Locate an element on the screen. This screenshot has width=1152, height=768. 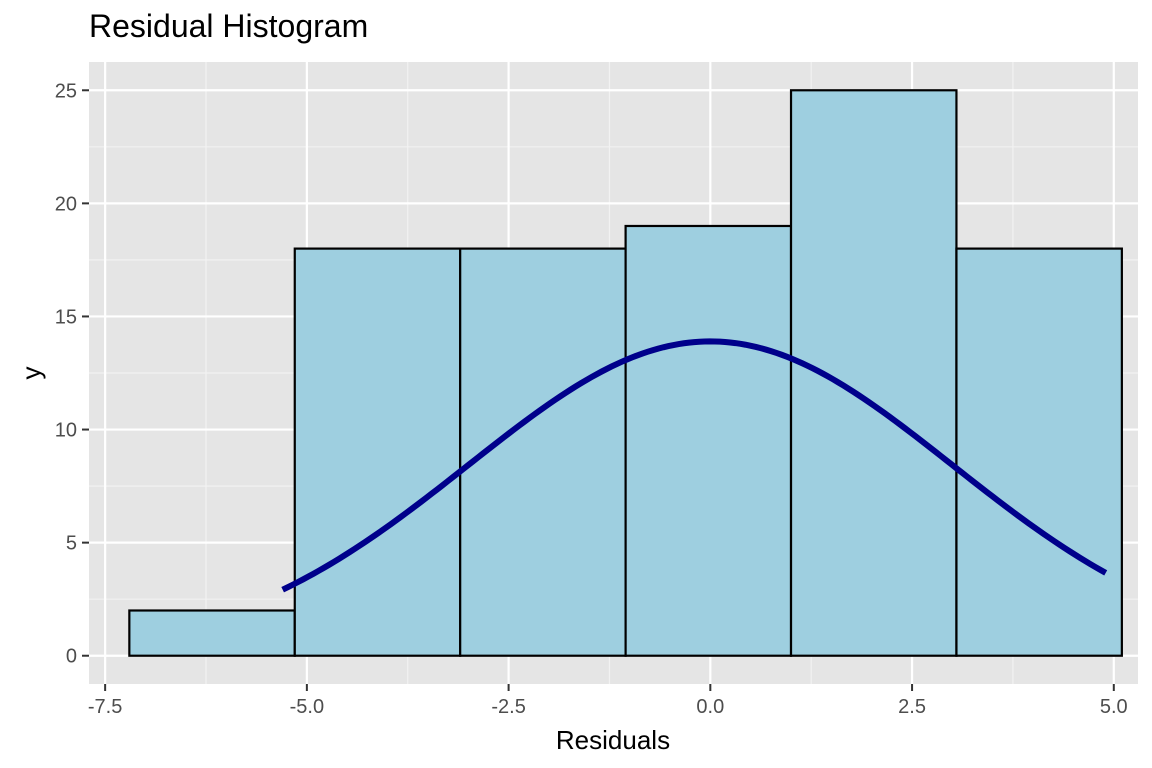
y-tick-label: 25 is located at coordinates (66, 91).